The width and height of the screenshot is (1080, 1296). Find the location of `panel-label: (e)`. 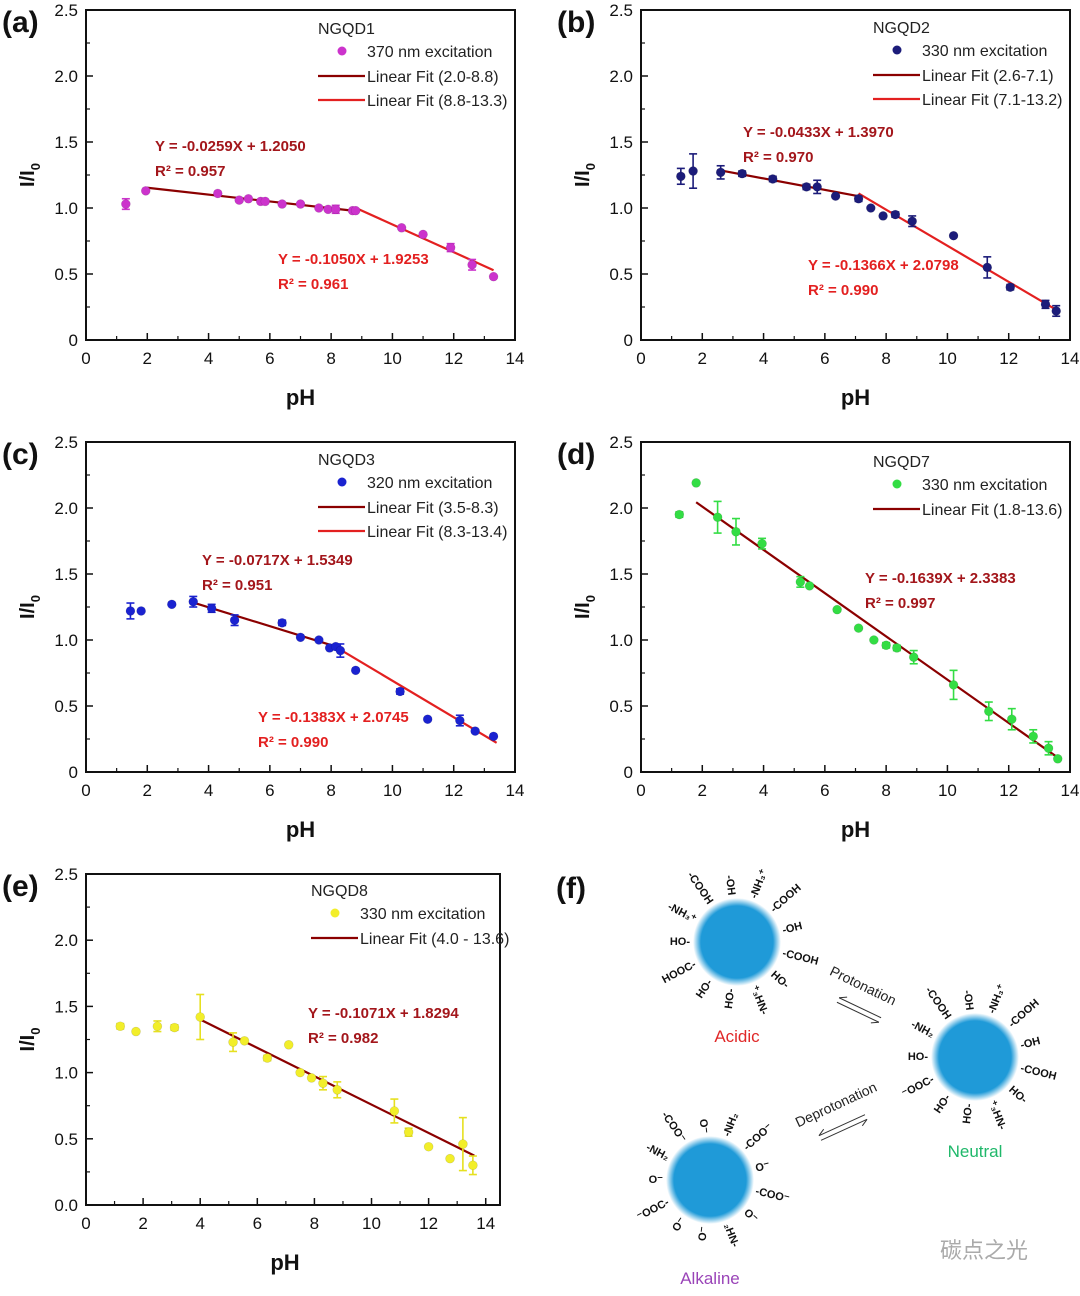

panel-label: (e) is located at coordinates (20, 886).